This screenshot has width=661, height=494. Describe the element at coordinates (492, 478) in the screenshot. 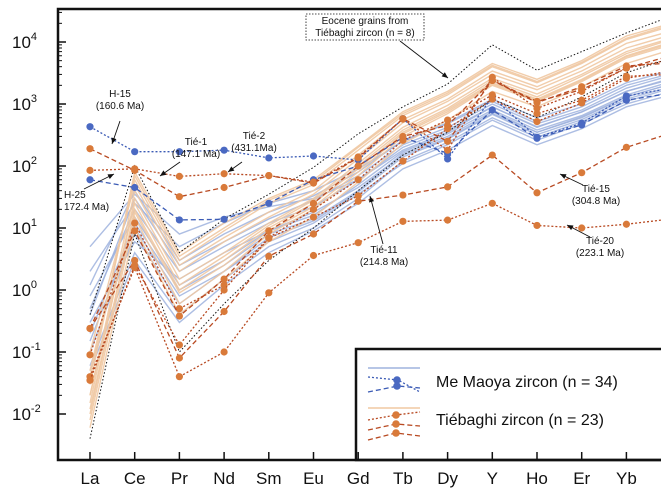

I see `x-tick-label: Y` at that location.